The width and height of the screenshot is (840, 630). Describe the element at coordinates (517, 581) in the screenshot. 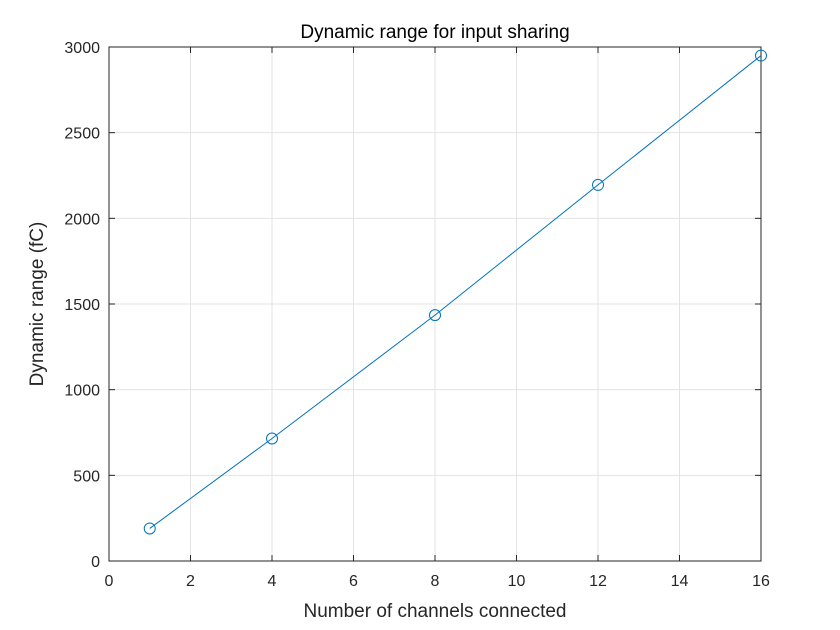

I see `x-tick-label: 10` at that location.